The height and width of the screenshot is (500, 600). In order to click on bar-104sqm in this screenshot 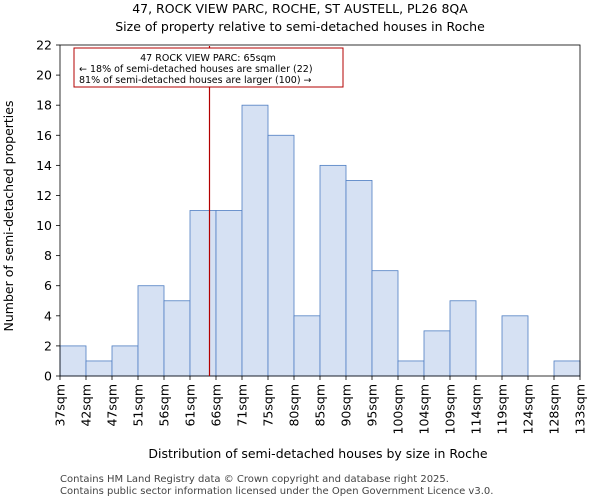, I will do `click(437, 353)`.